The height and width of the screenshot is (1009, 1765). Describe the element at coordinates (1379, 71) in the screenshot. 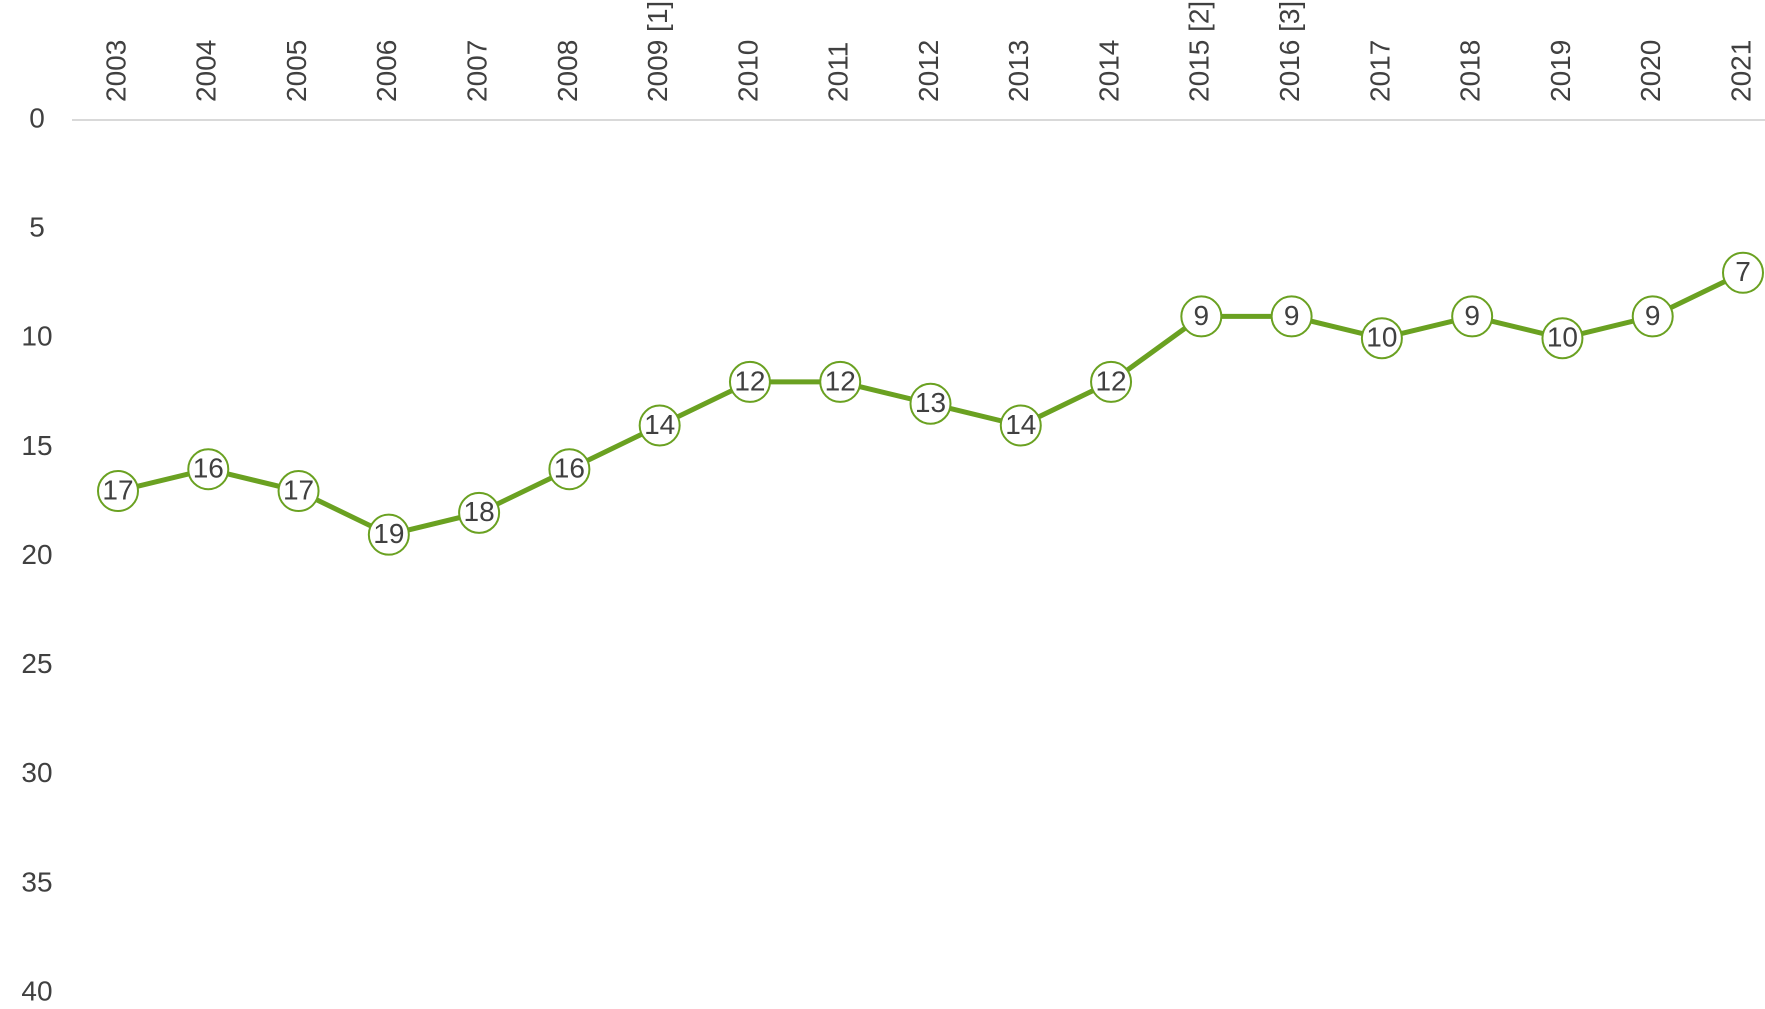

I see `x-tick-label: 2017` at that location.